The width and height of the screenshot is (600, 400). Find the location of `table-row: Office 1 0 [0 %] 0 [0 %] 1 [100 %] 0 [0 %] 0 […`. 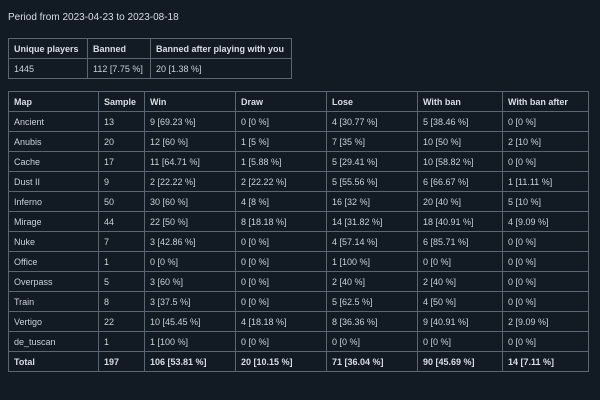

table-row: Office 1 0 [0 %] 0 [0 %] 1 [100 %] 0 [0 %] 0 [… is located at coordinates (298, 261).